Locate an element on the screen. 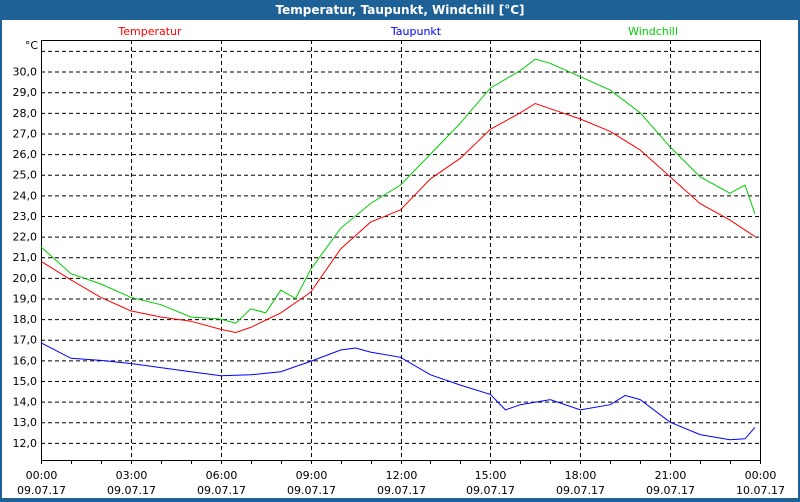 The width and height of the screenshot is (800, 502). y-tick-label: 16,0 is located at coordinates (25, 360).